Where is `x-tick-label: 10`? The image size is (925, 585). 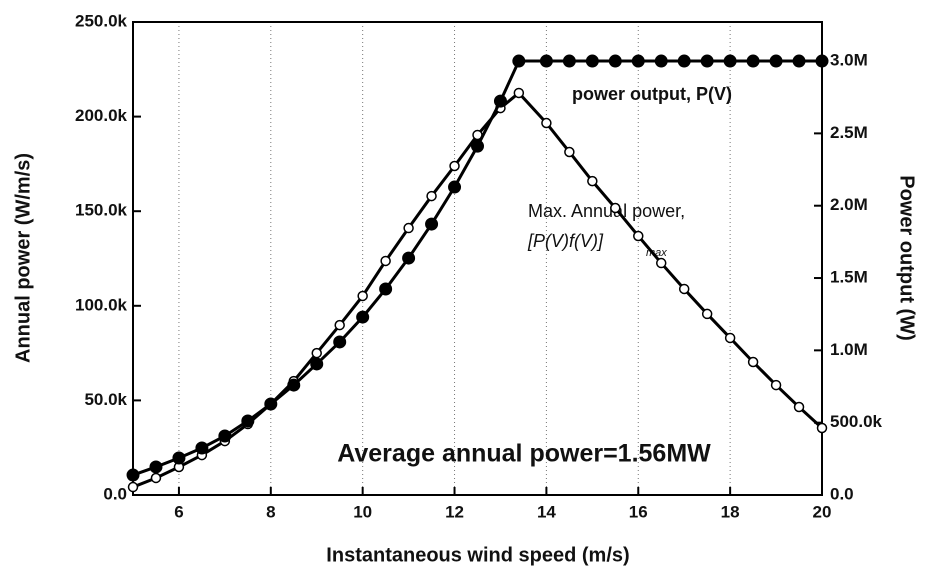 x-tick-label: 10 is located at coordinates (362, 511).